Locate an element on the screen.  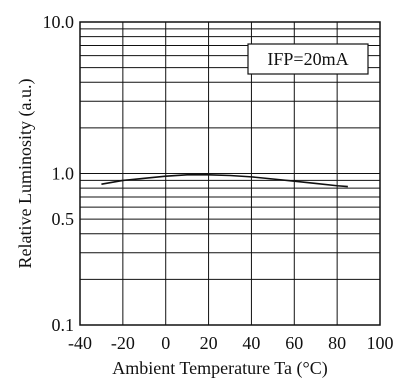
x-tick-labels: -40 -20 0 20 40 60 80 100 is located at coordinates (231, 343).